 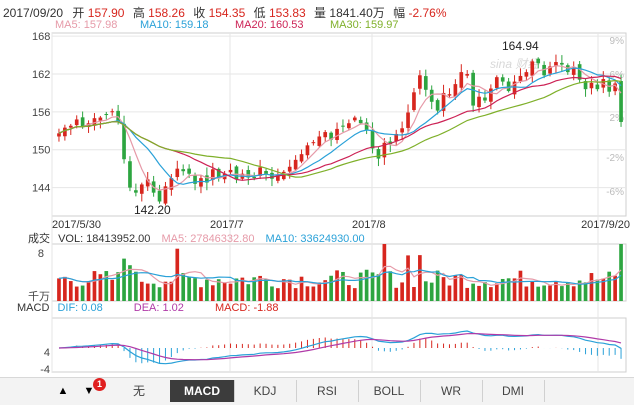 I want to click on volume-axis-unit: 千万, so click(x=39, y=296).